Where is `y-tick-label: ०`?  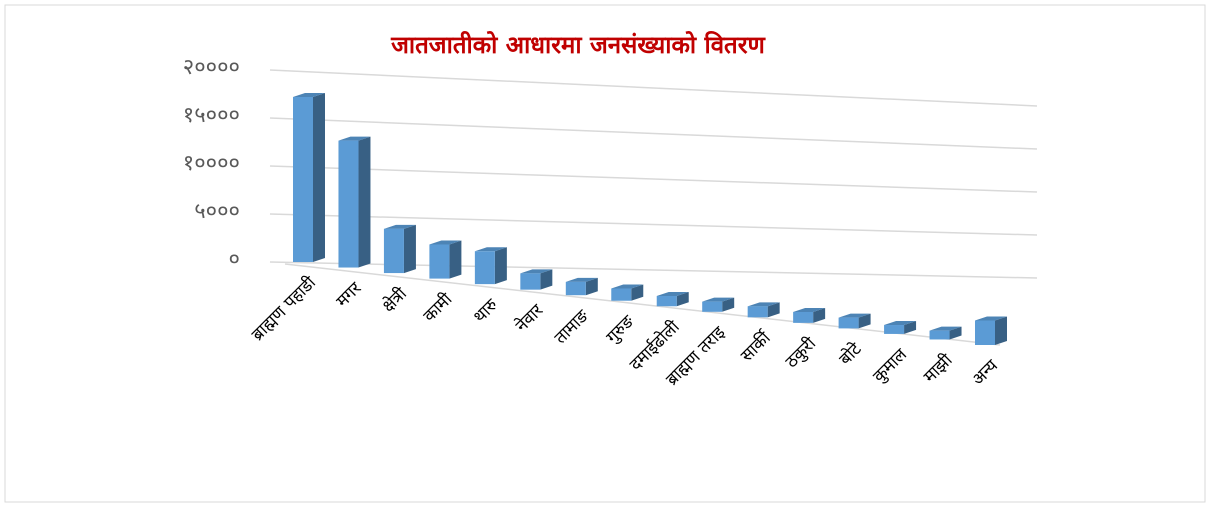 y-tick-label: ० is located at coordinates (234, 259).